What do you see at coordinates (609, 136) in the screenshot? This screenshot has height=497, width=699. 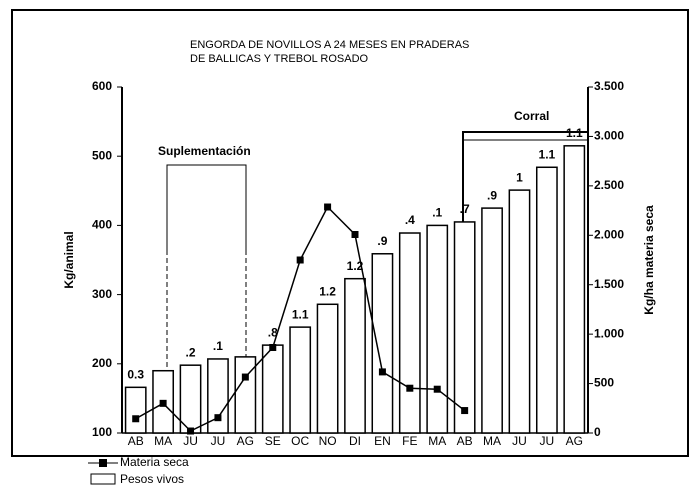 I see `y2-tick-label: 3.000` at bounding box center [609, 136].